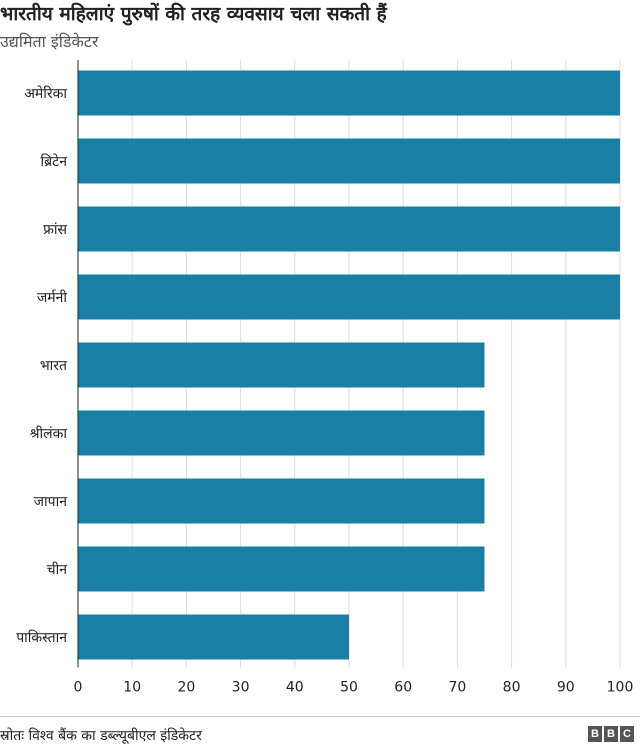 The width and height of the screenshot is (640, 750). Describe the element at coordinates (566, 688) in the screenshot. I see `x-tick-label: 90` at that location.